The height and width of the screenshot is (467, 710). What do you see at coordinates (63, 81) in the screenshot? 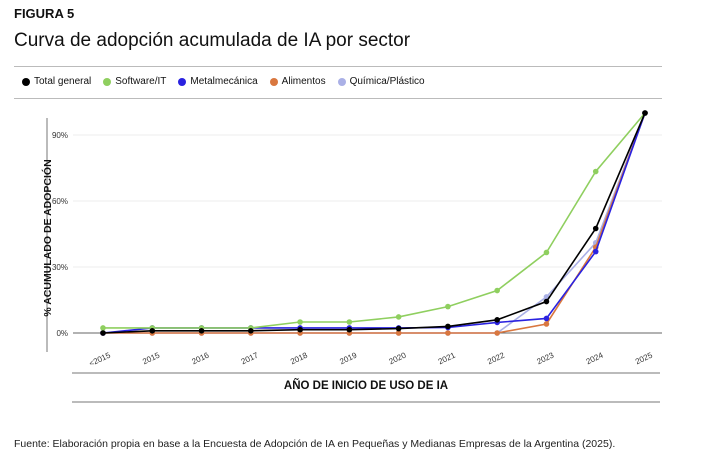
I see `legend-label: Total general` at bounding box center [63, 81].